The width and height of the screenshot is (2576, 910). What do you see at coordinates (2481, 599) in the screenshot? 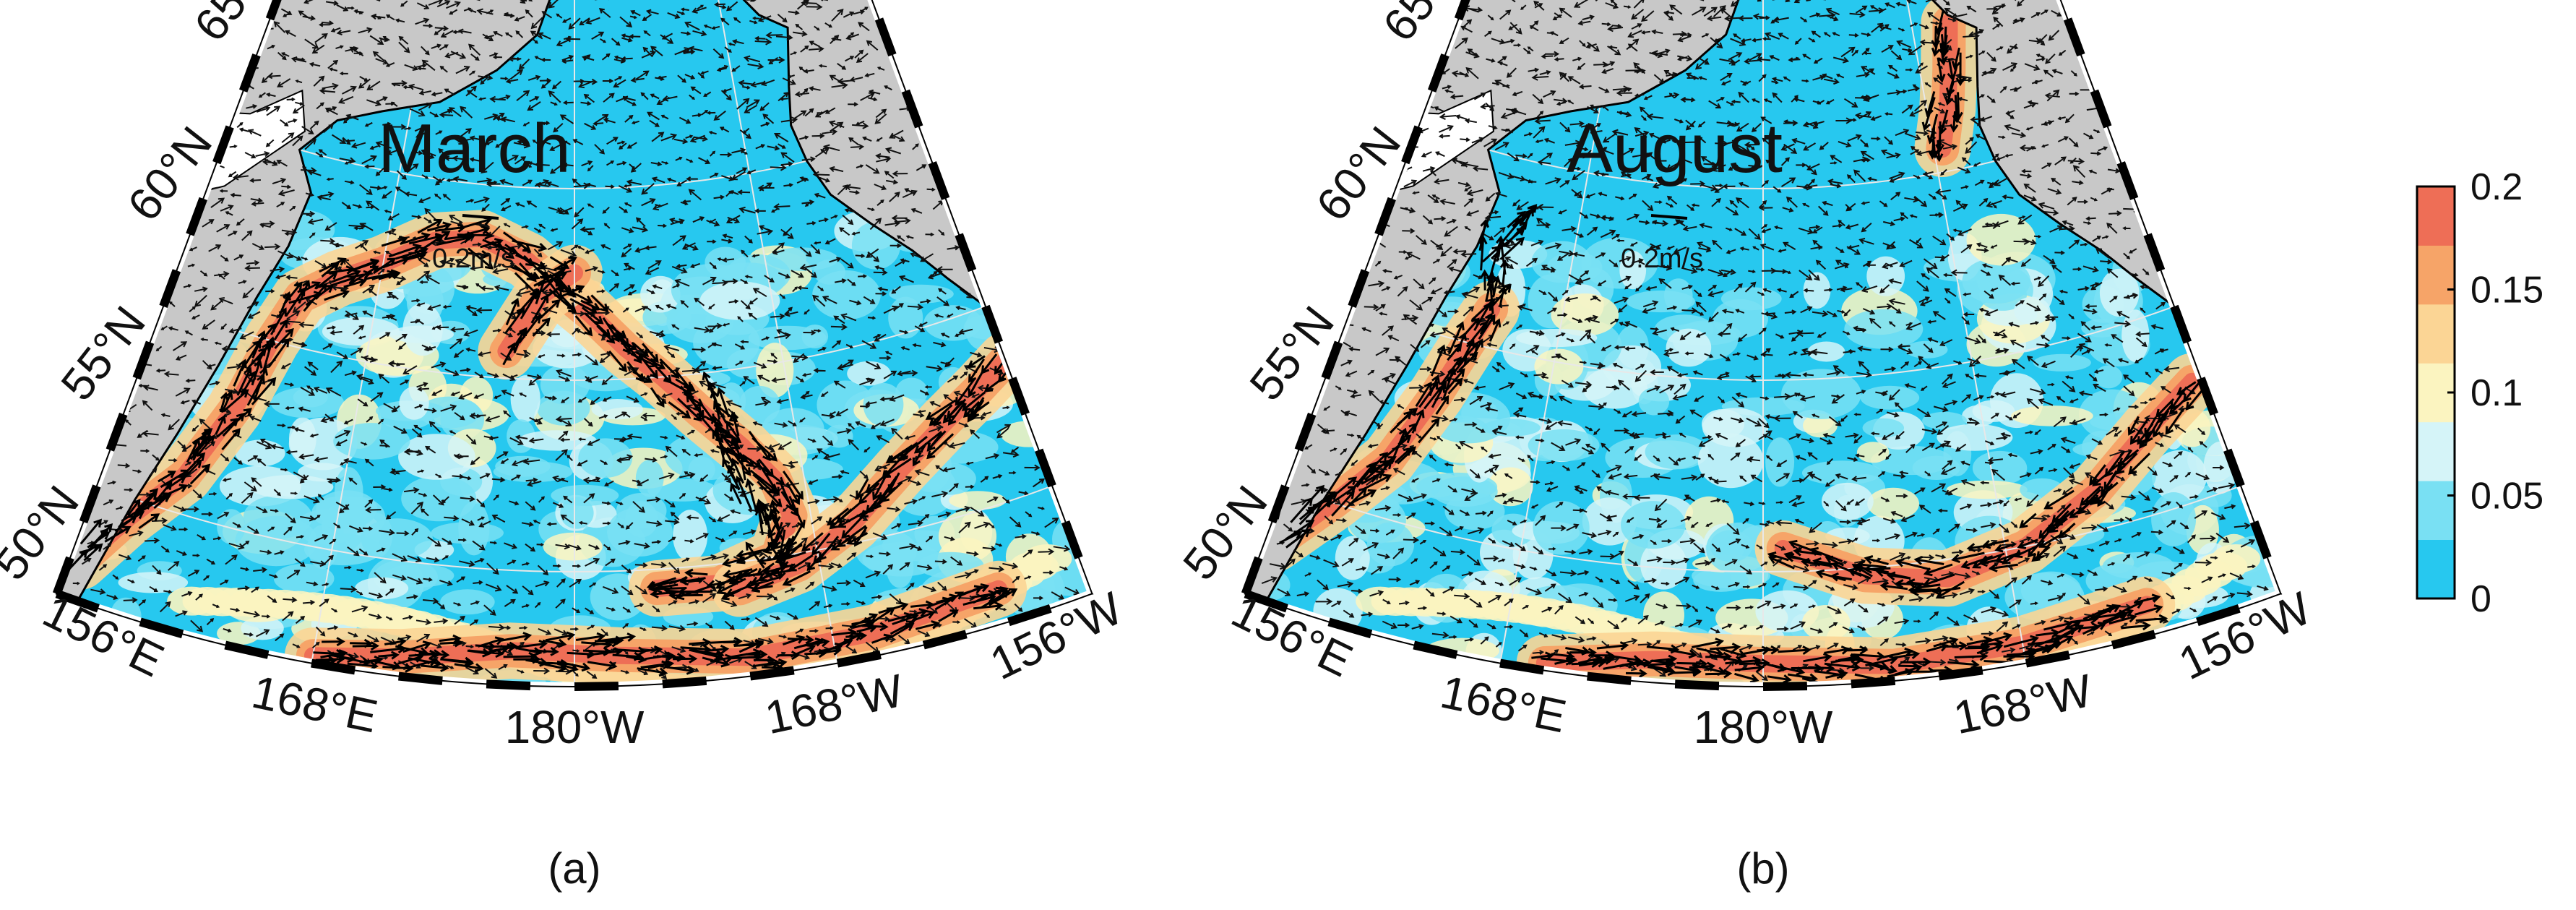
I see `colorbar-tick-label: 0` at bounding box center [2481, 599].